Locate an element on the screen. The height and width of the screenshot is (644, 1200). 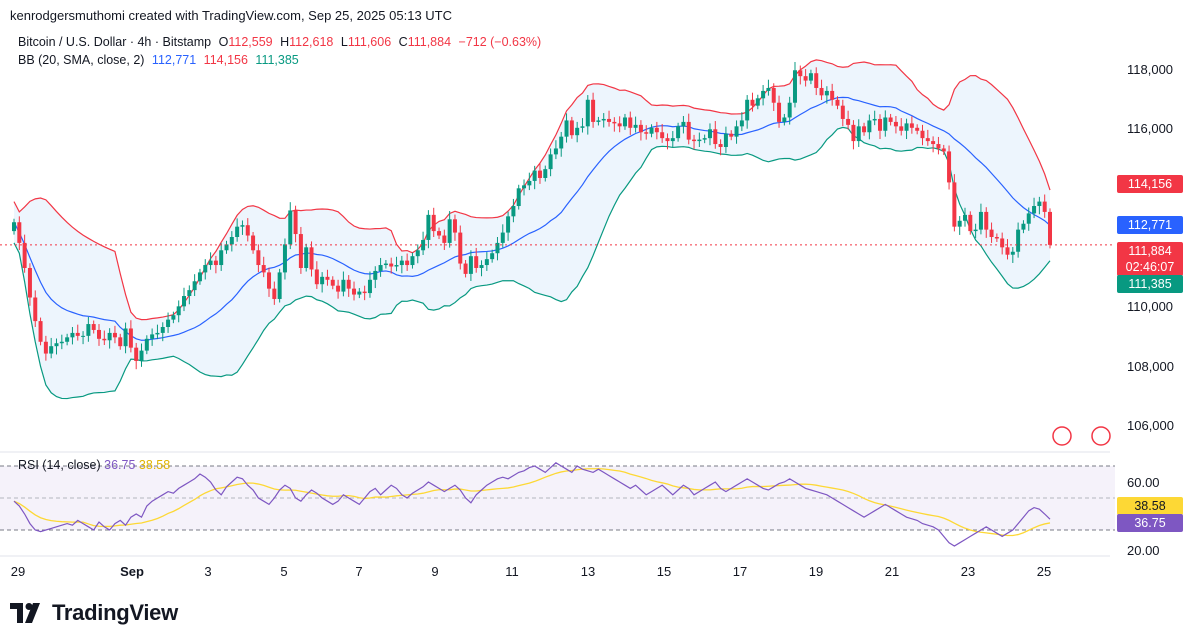
bar-countdown: 02:46:07 is located at coordinates (1150, 267).